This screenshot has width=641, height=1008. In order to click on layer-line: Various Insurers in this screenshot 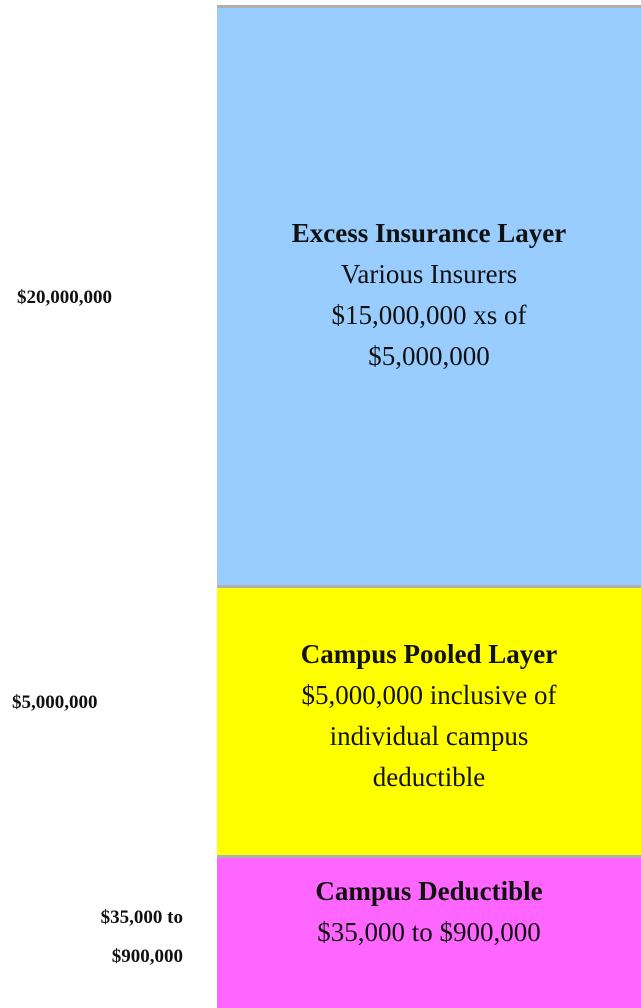, I will do `click(429, 274)`.